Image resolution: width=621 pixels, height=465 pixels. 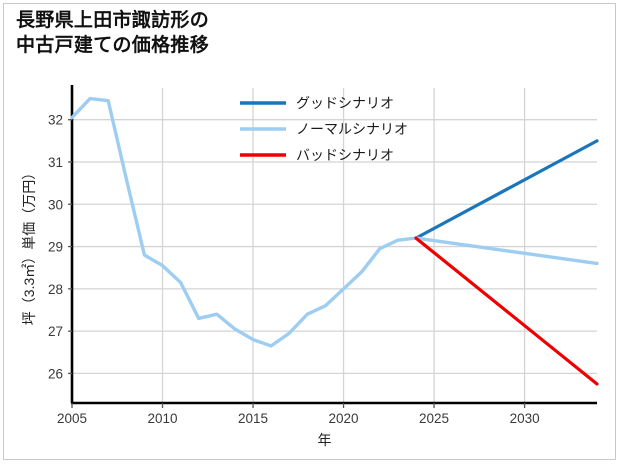 I want to click on y-axis-tick-label: 30, so click(x=55, y=204).